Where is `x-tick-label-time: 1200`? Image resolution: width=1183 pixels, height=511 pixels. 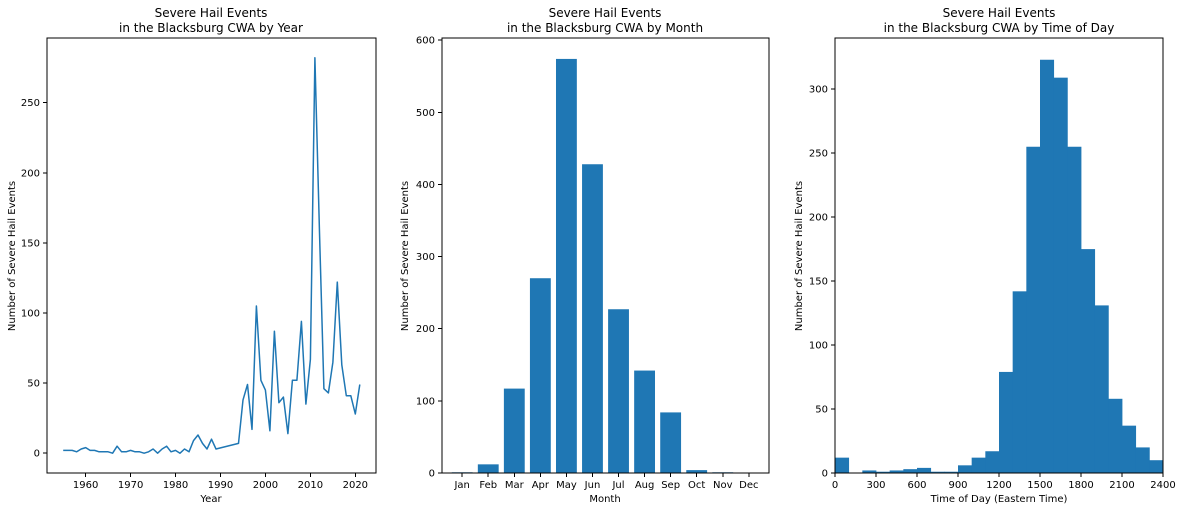
x-tick-label-time: 1200 is located at coordinates (998, 485).